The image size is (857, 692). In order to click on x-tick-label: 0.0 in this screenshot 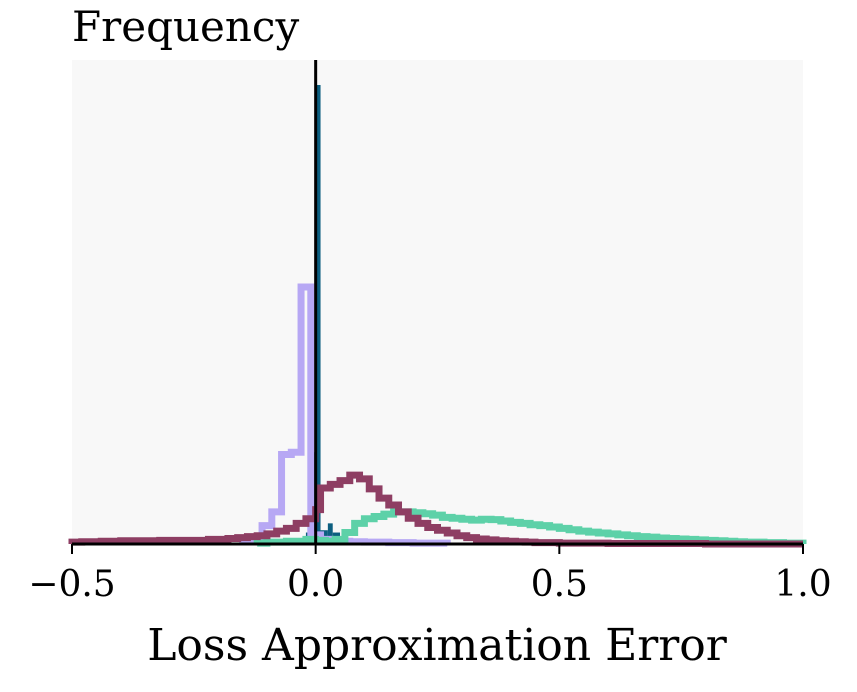, I will do `click(315, 584)`.